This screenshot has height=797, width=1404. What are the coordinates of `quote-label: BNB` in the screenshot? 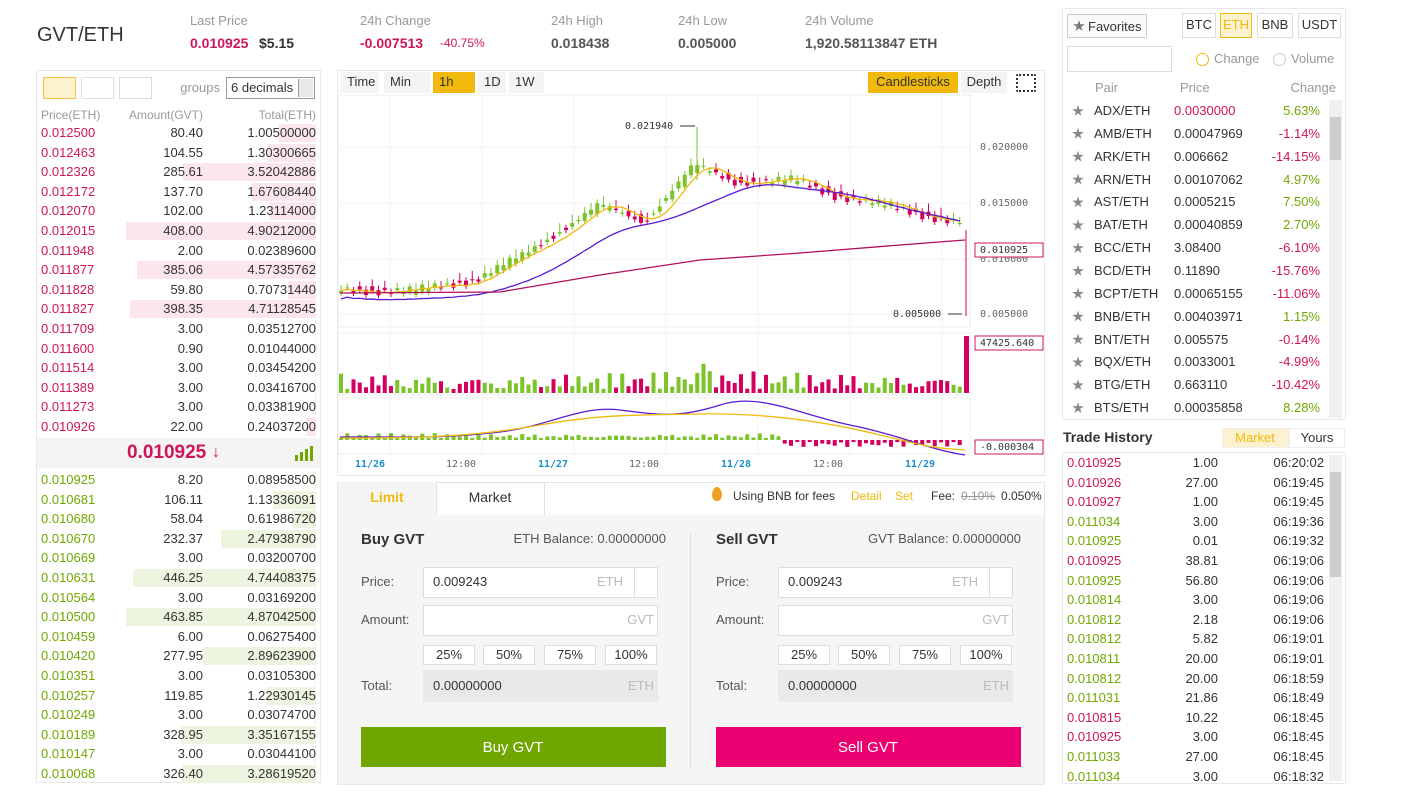 It's located at (1275, 24).